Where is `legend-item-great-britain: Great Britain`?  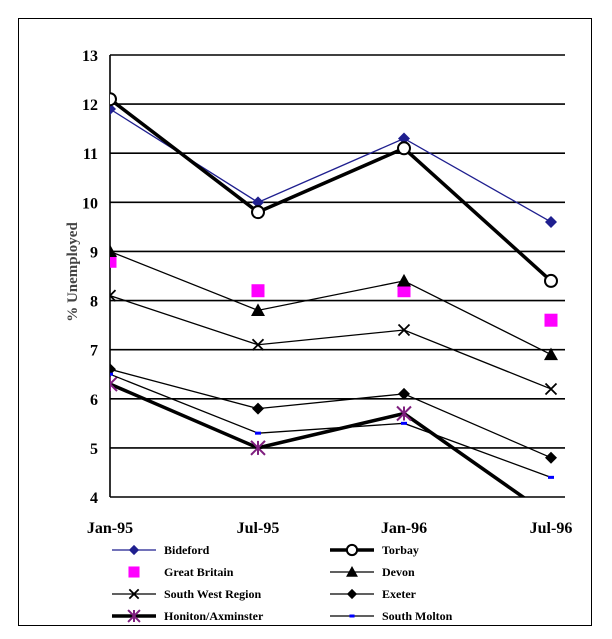 legend-item-great-britain: Great Britain is located at coordinates (181, 572).